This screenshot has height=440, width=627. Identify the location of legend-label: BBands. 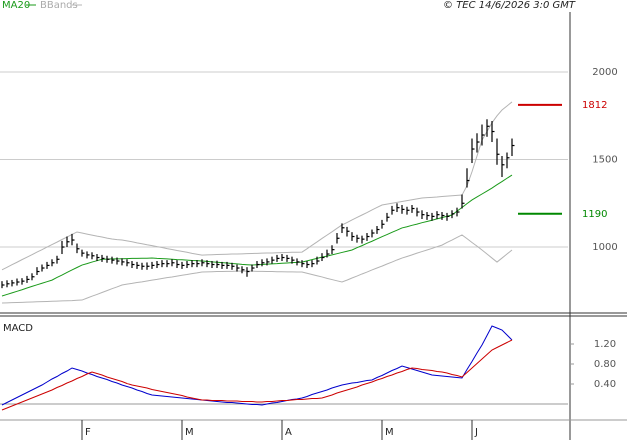
(59, 5).